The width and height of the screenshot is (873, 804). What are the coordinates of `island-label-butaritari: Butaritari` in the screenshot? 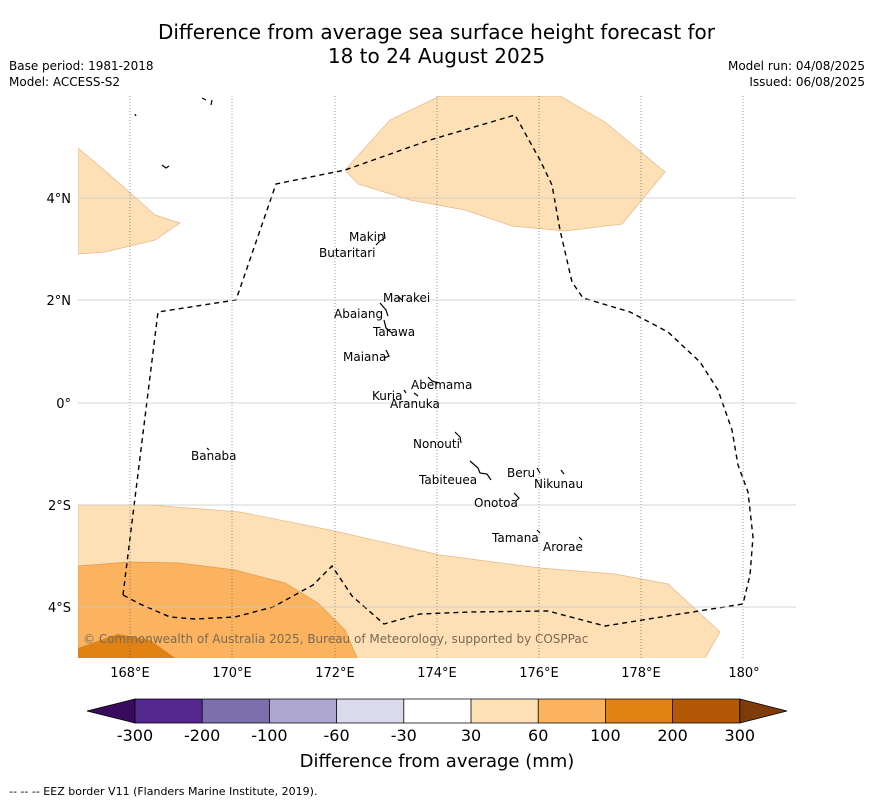 It's located at (347, 253).